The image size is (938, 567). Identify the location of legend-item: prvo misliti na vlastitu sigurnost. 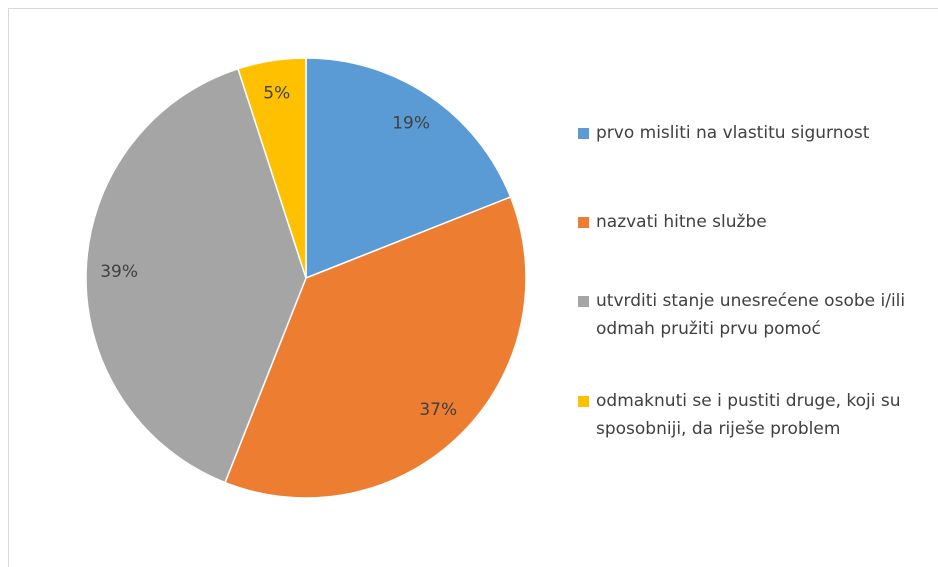
(745, 133).